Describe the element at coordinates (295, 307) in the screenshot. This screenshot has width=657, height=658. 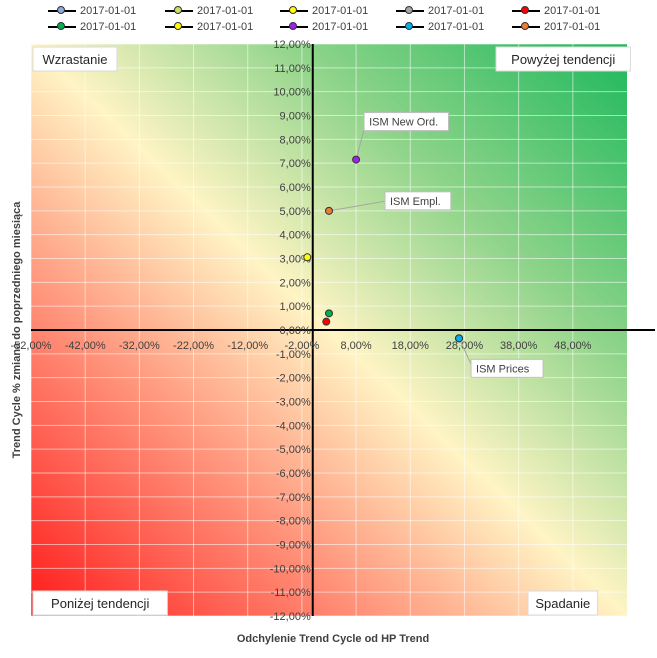
I see `y-tick-label: 1,00%` at that location.